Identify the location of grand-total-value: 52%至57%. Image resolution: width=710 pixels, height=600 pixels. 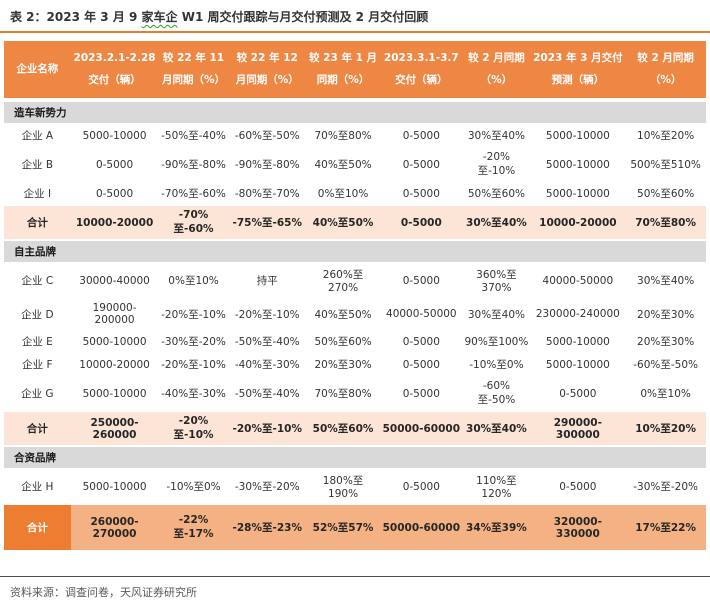
(343, 529).